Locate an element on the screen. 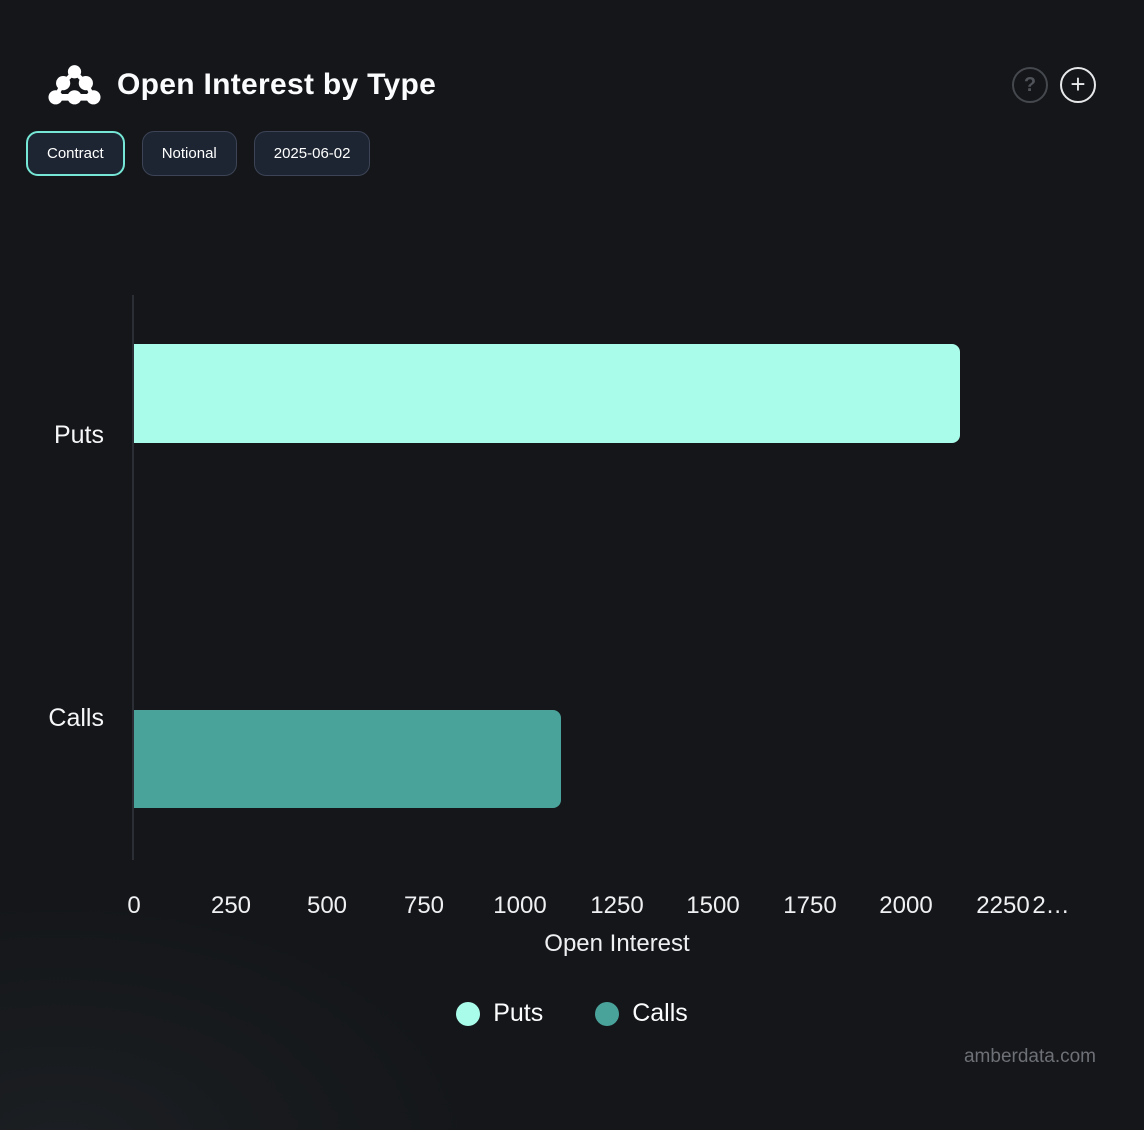  x-tick-label: 1750 is located at coordinates (810, 905).